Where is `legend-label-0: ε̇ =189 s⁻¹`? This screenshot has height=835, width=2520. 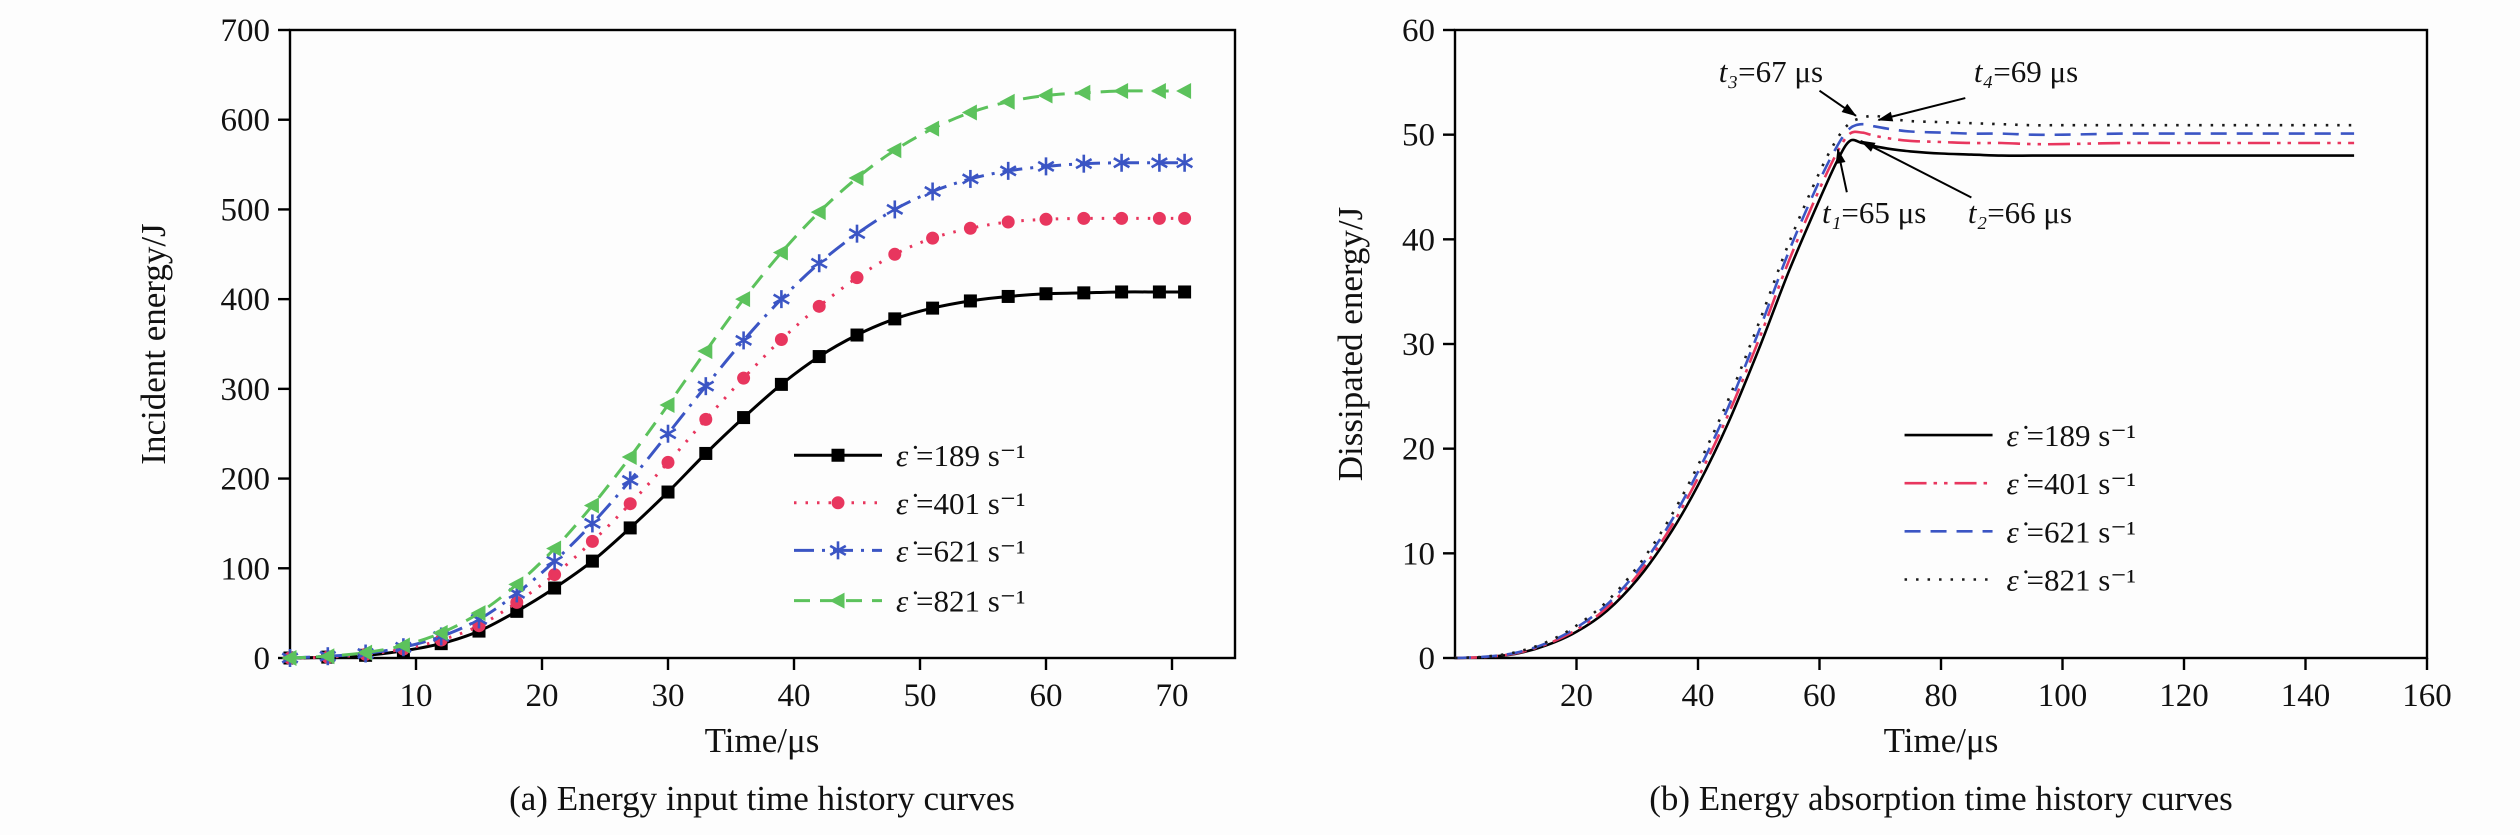 legend-label-0: ε̇ =189 s⁻¹ is located at coordinates (2071, 435).